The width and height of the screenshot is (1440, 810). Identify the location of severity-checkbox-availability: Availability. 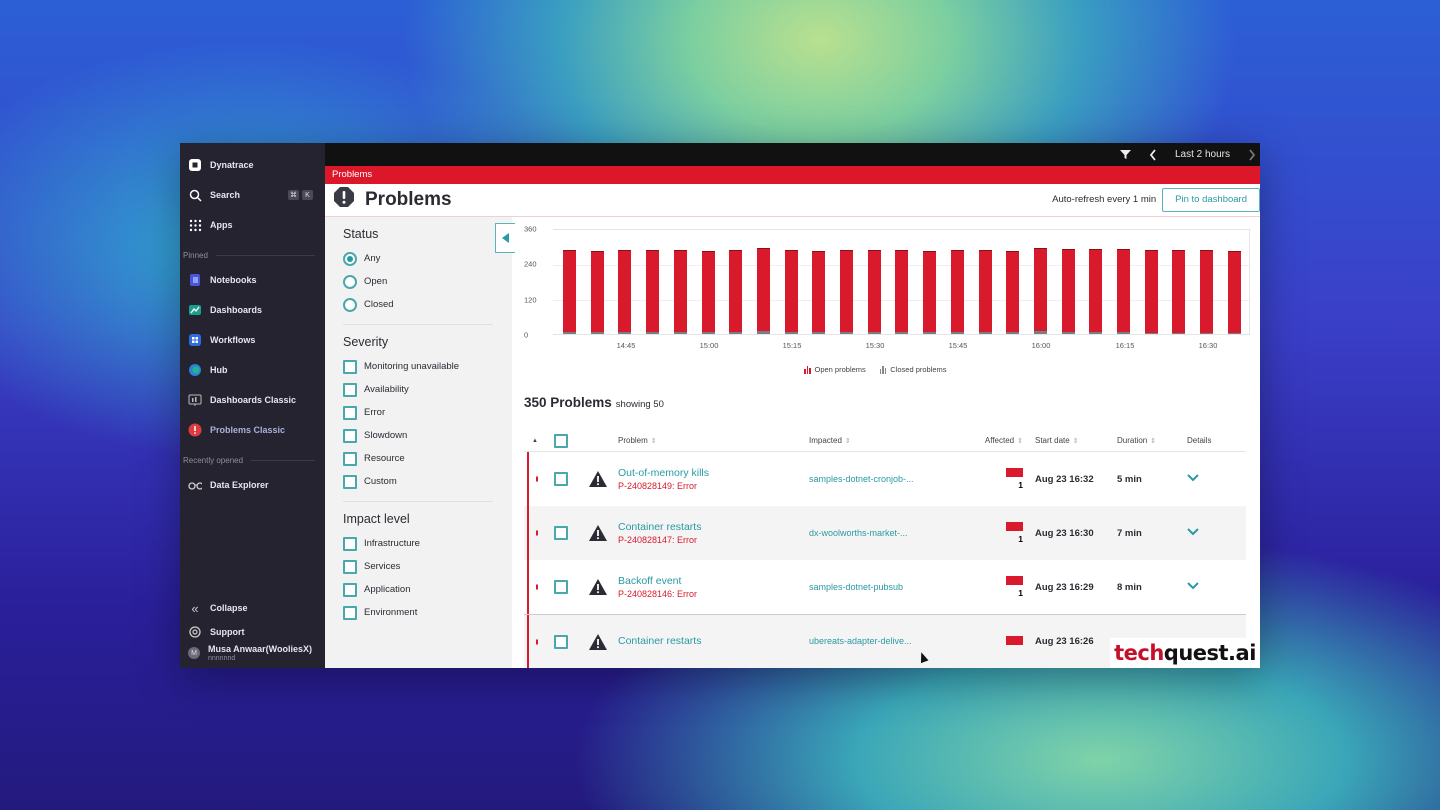
(427, 389).